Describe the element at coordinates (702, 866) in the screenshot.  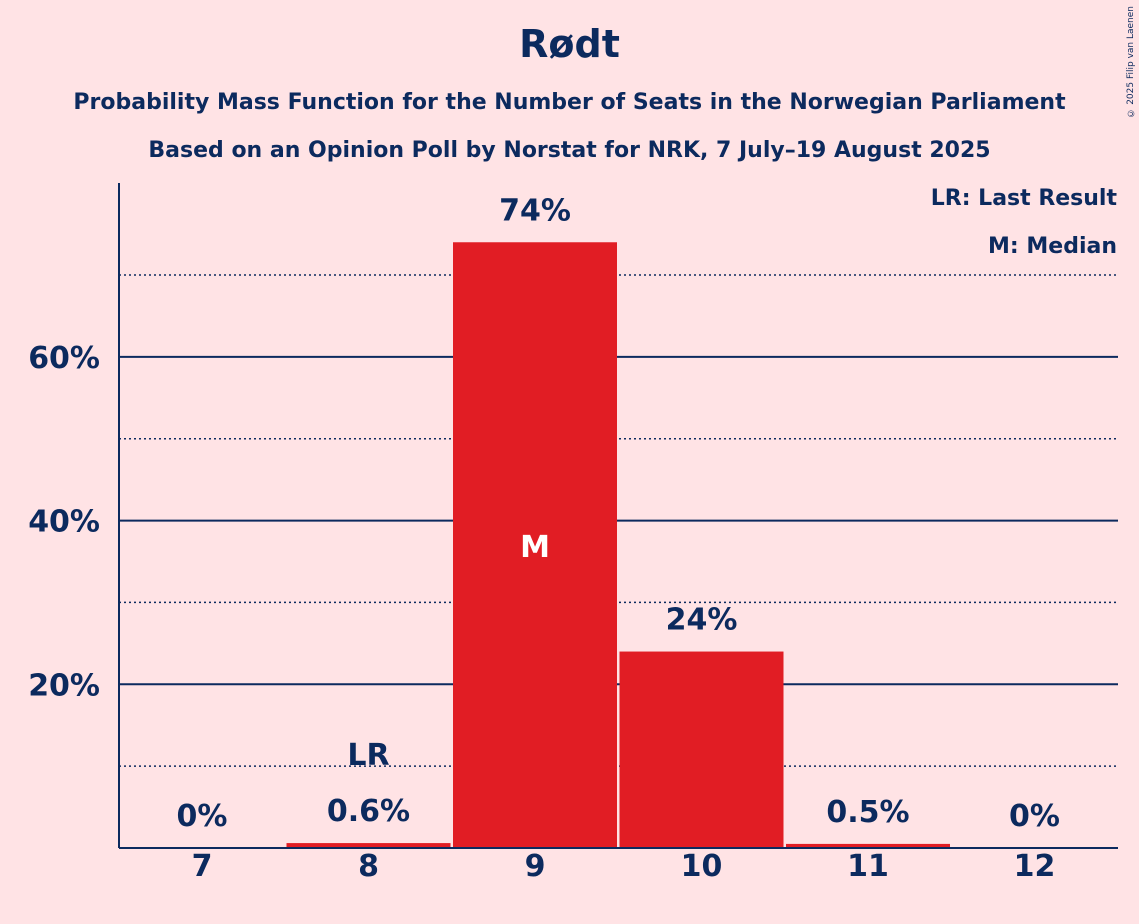
I see `x-tick-label-10: 10` at that location.